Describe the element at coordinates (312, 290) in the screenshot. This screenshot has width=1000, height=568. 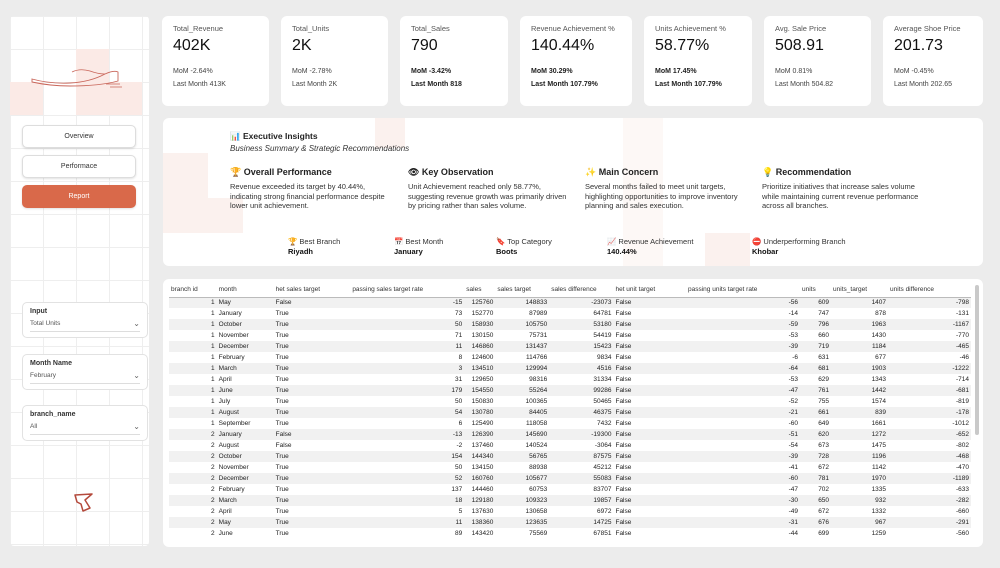
I see `column-header: het sales target` at that location.